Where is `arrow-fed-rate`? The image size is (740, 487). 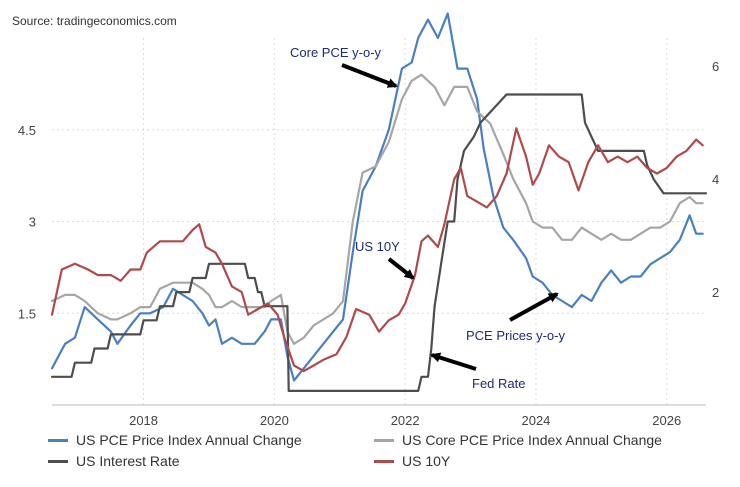
arrow-fed-rate is located at coordinates (453, 361).